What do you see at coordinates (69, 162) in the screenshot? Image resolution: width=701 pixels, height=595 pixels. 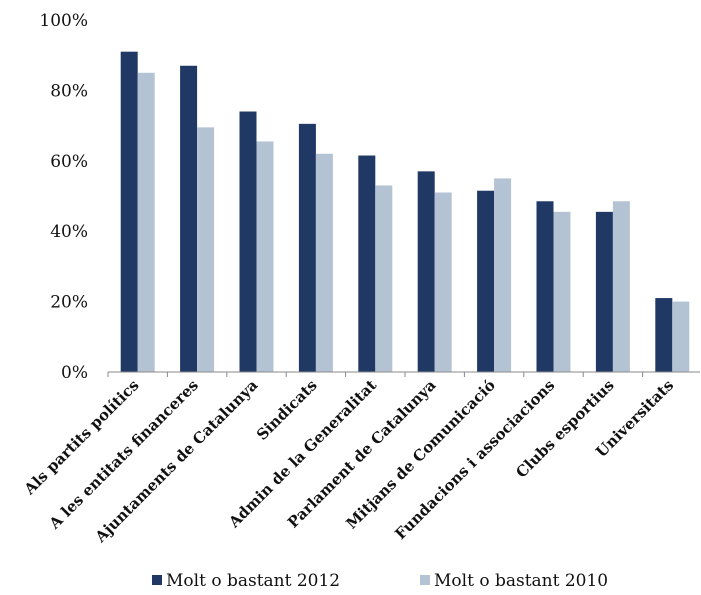 I see `y-tick-label: 60%` at bounding box center [69, 162].